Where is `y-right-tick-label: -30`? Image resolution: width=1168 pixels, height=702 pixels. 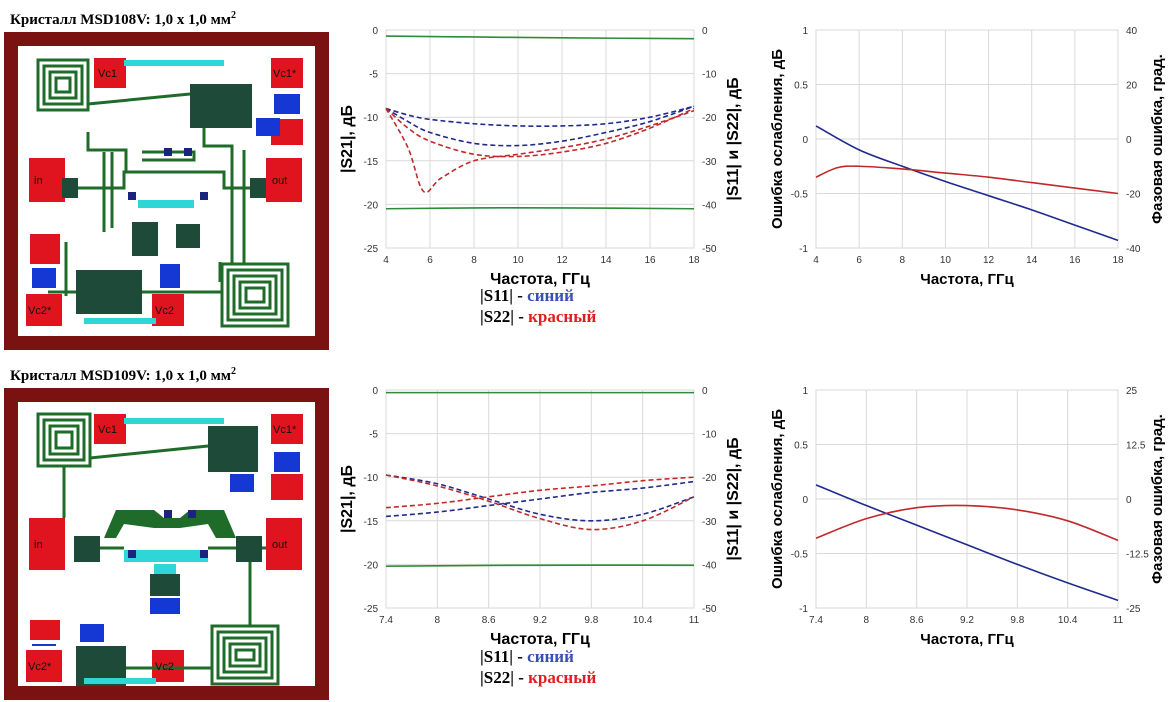
y-right-tick-label: -30 is located at coordinates (709, 162).